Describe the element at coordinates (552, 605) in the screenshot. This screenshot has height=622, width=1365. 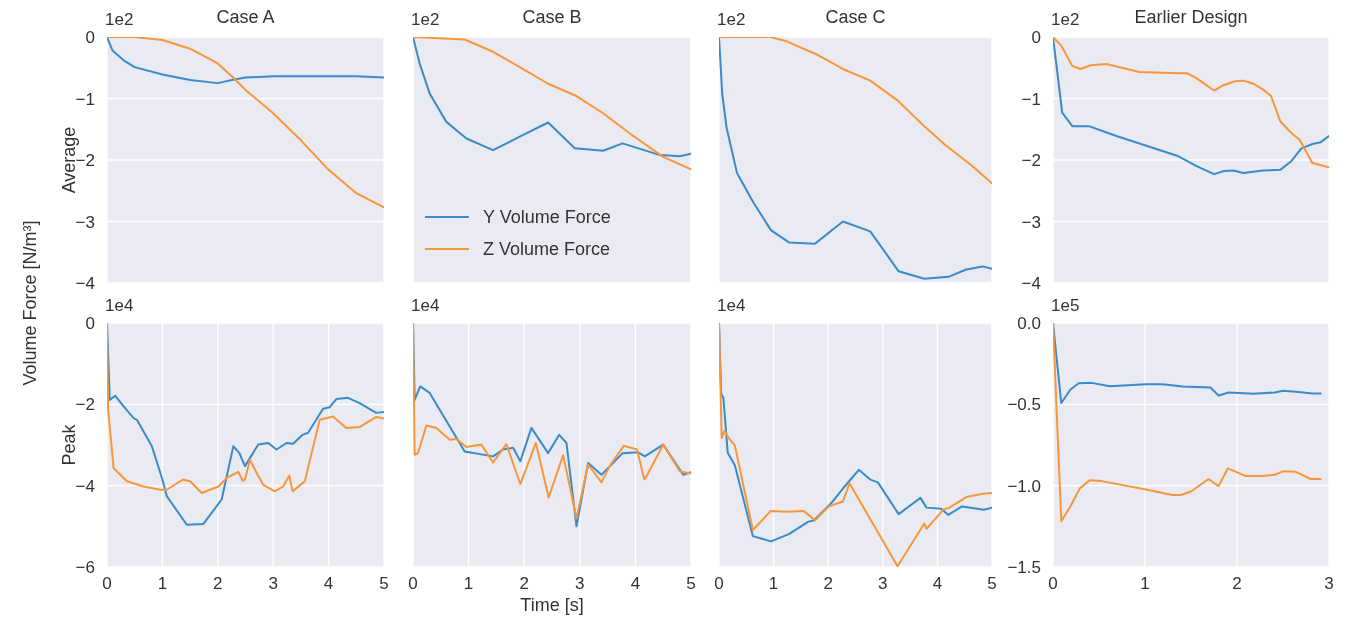
I see `x-axis-title: Time [s]` at that location.